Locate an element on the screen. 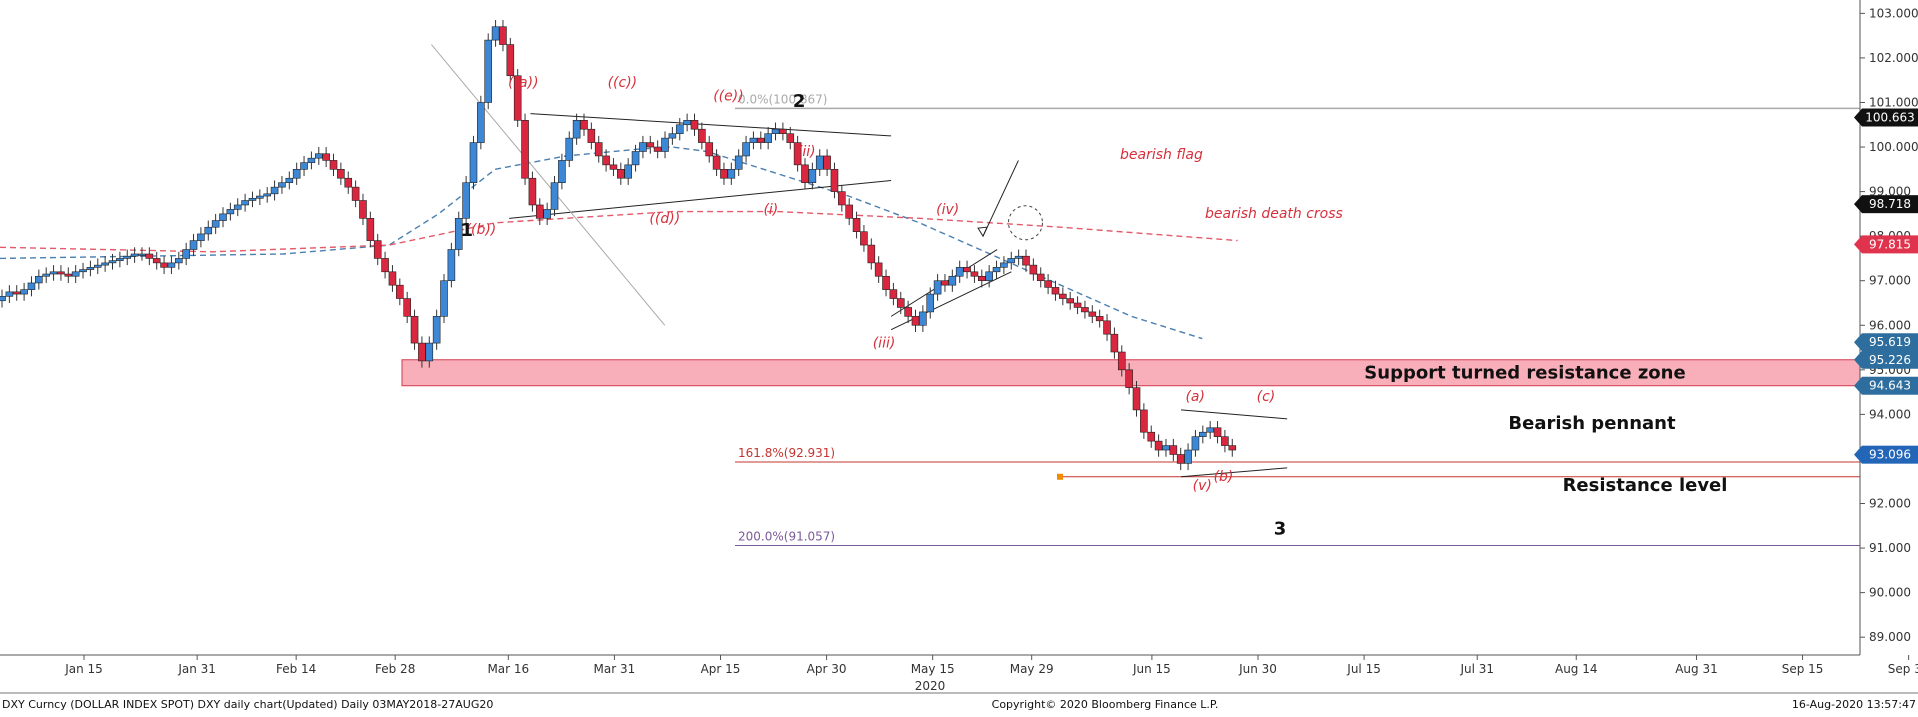 The height and width of the screenshot is (717, 1918). flag-arrow-head is located at coordinates (982, 232).